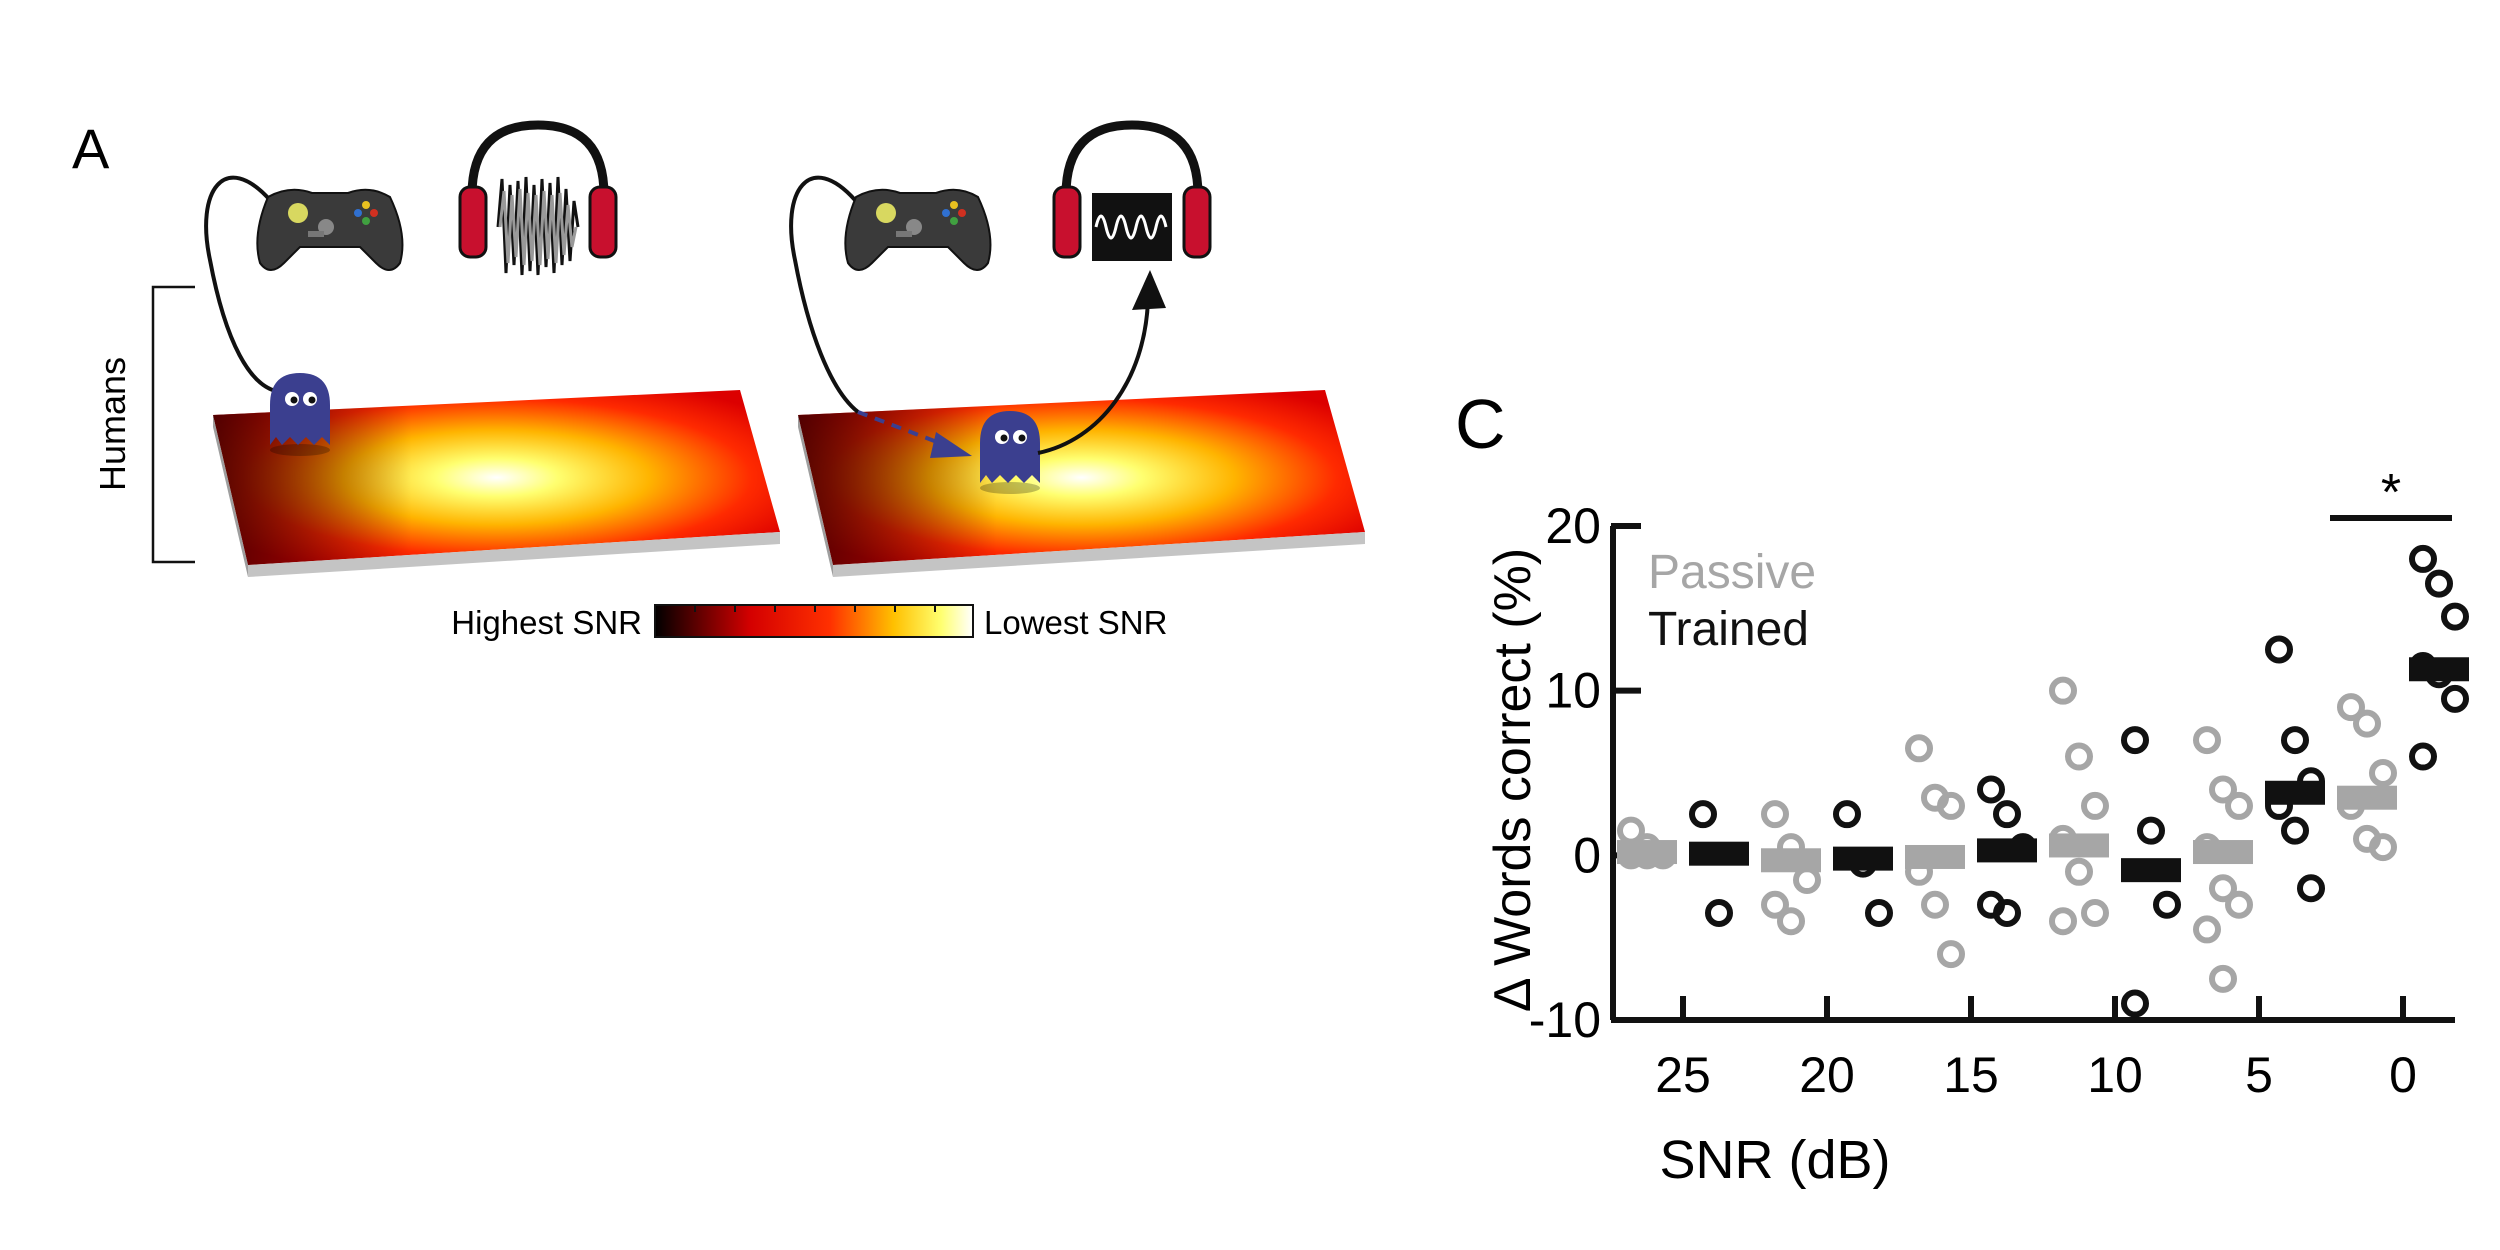 Image resolution: width=2500 pixels, height=1250 pixels. What do you see at coordinates (173, 424) in the screenshot?
I see `humans-bracket` at bounding box center [173, 424].